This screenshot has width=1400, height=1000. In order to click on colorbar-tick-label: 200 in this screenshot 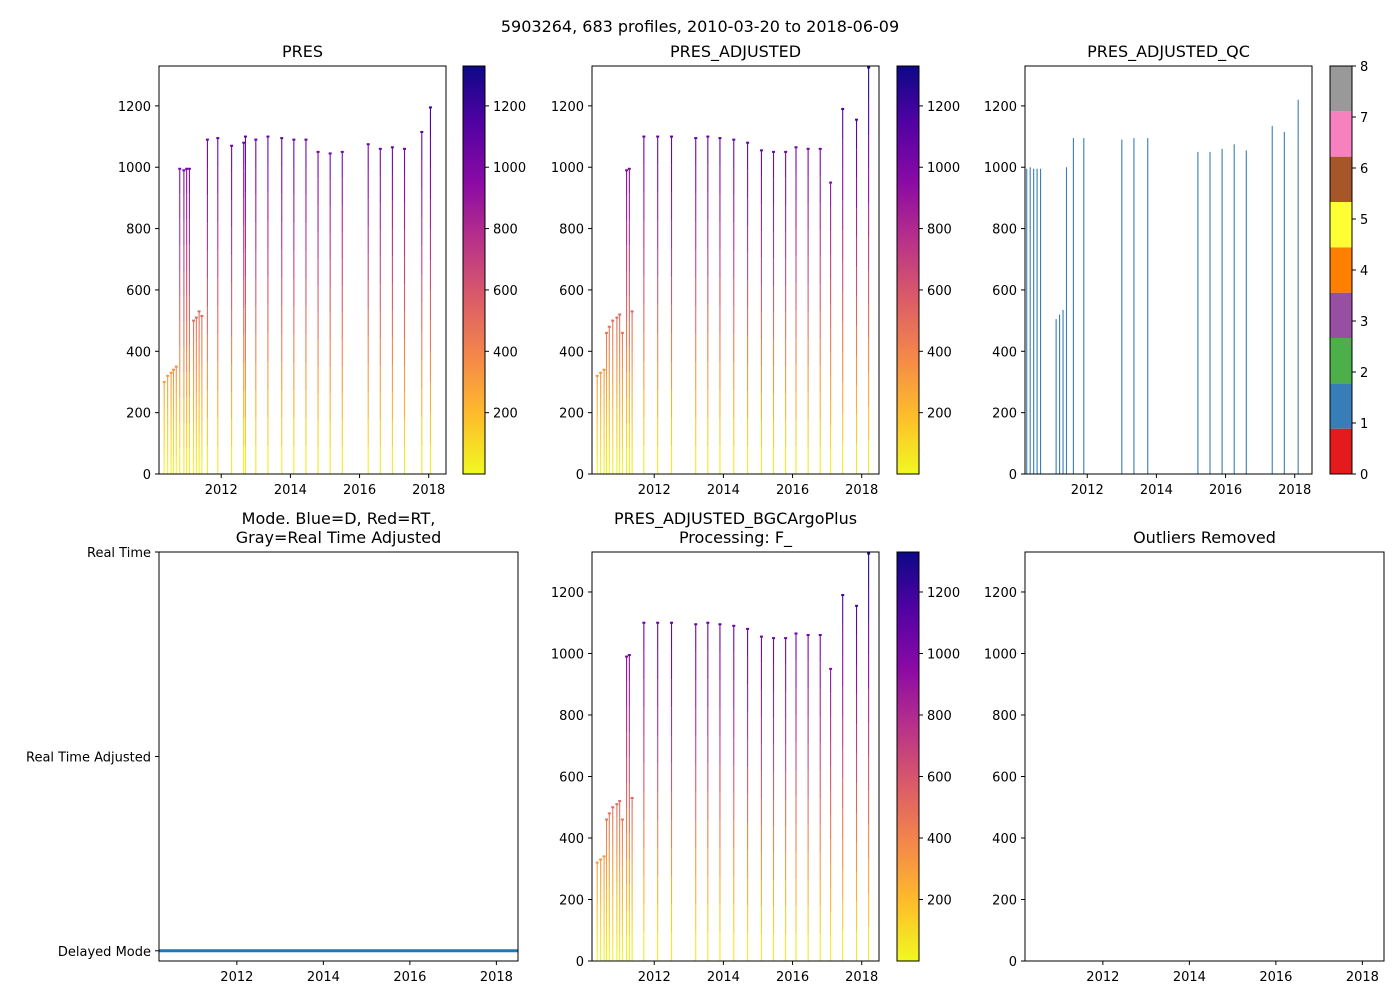, I will do `click(939, 414)`.